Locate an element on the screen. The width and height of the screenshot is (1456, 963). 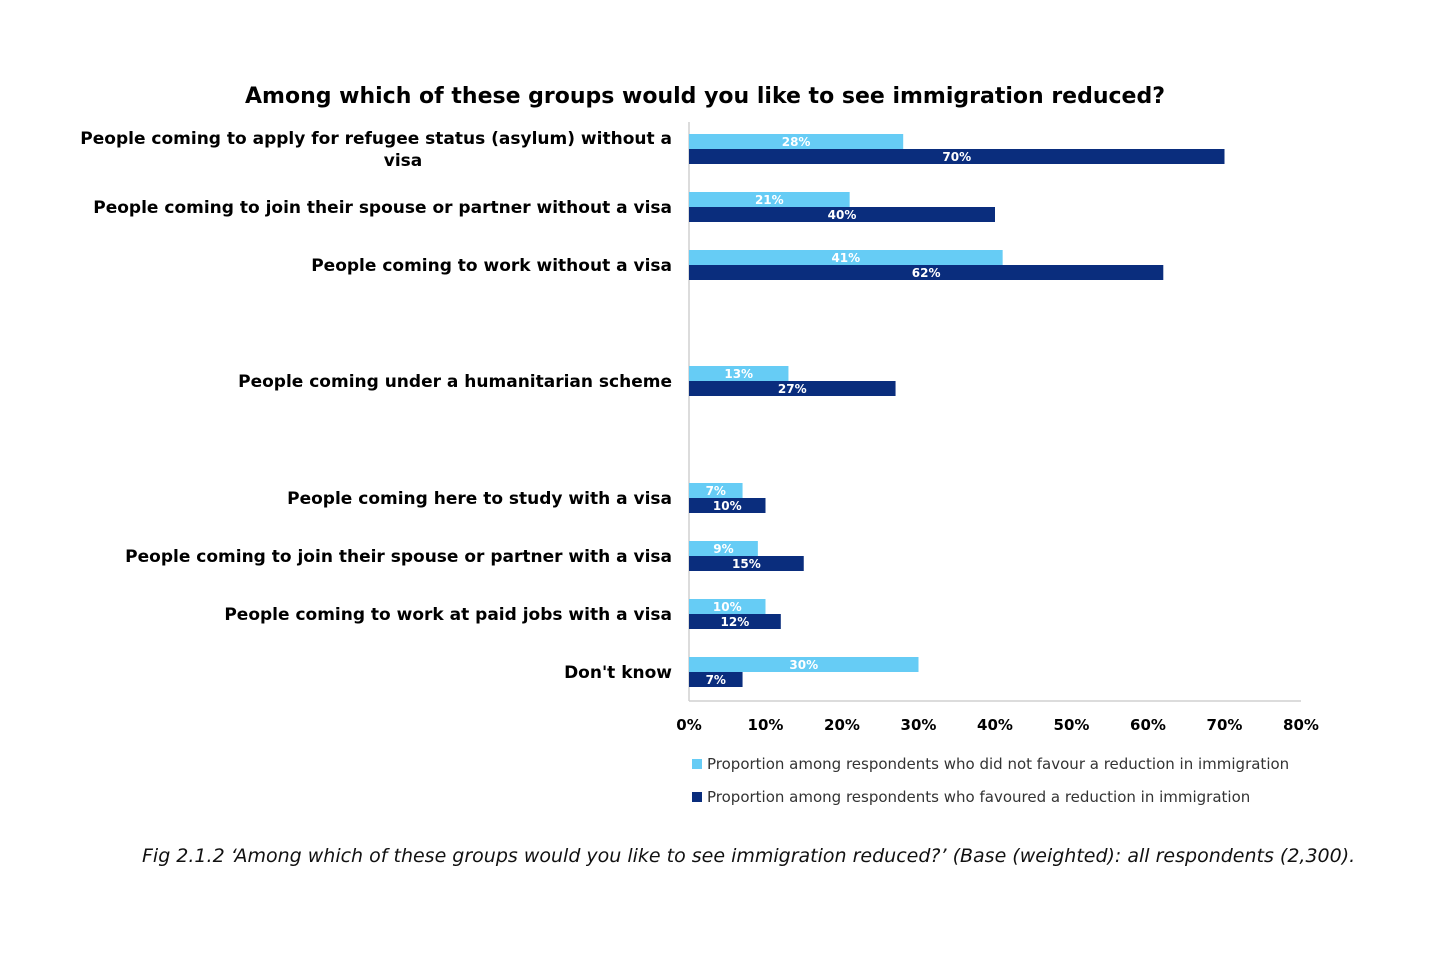
bar-data-label: 41% is located at coordinates (845, 258).